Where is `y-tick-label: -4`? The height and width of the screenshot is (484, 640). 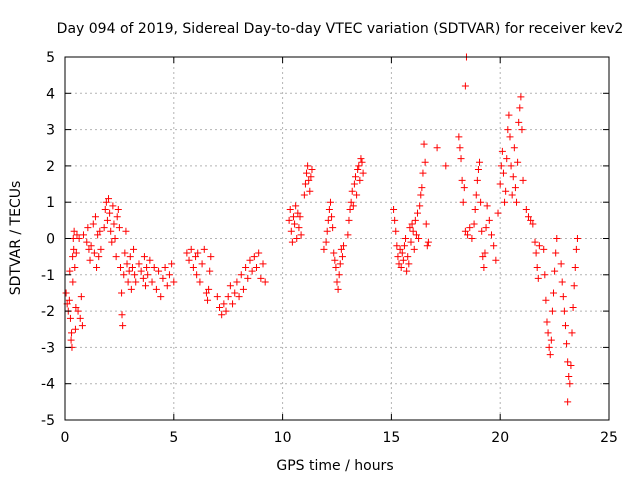
y-tick-label: -4 is located at coordinates (48, 385).